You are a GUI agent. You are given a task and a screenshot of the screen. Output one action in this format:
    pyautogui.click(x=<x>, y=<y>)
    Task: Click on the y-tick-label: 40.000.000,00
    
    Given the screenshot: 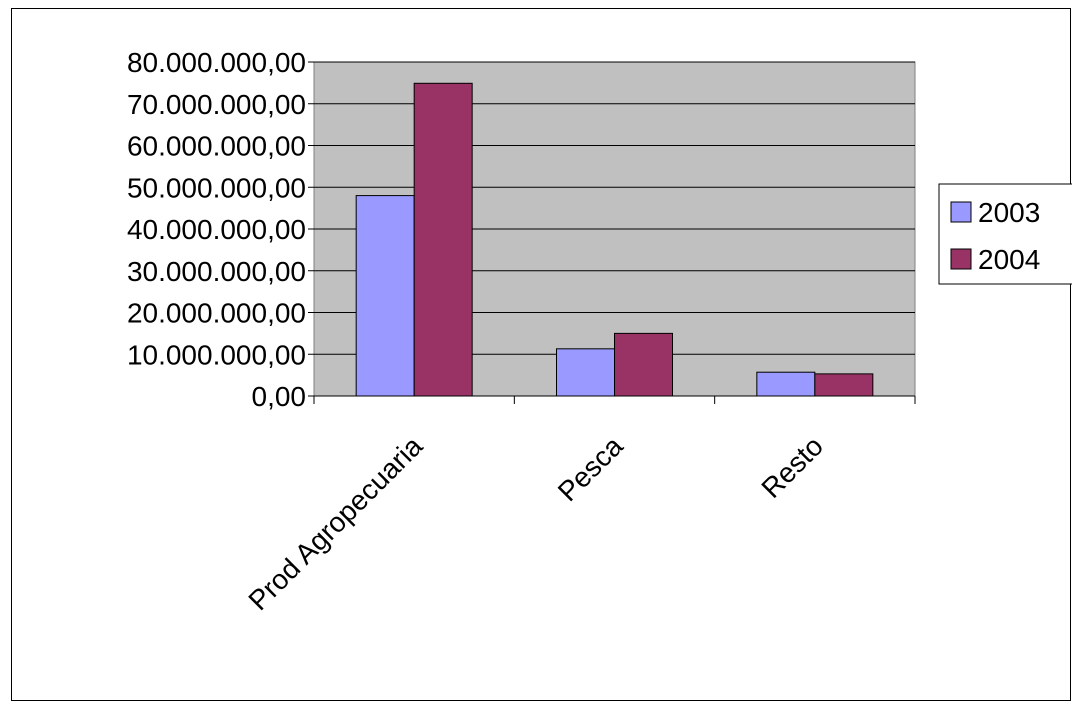 What is the action you would take?
    pyautogui.click(x=216, y=229)
    